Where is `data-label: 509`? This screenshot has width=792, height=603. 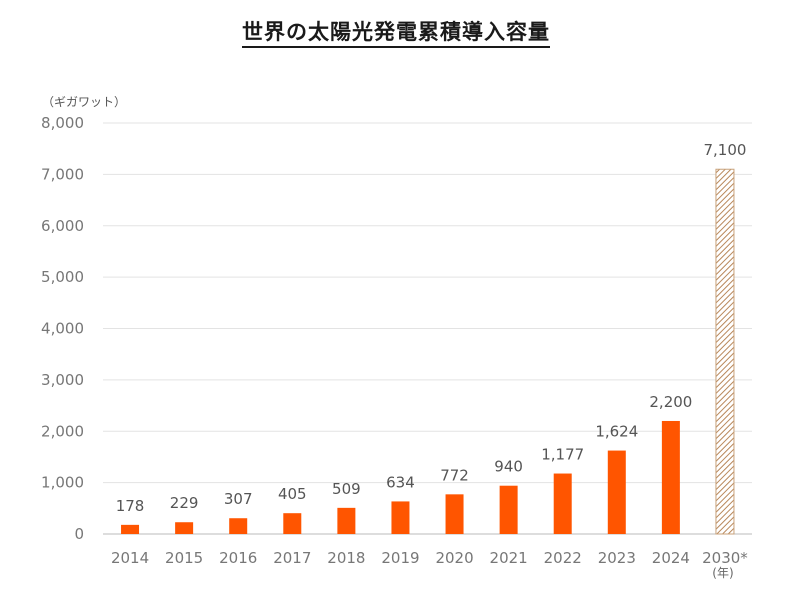
data-label: 509 is located at coordinates (346, 489).